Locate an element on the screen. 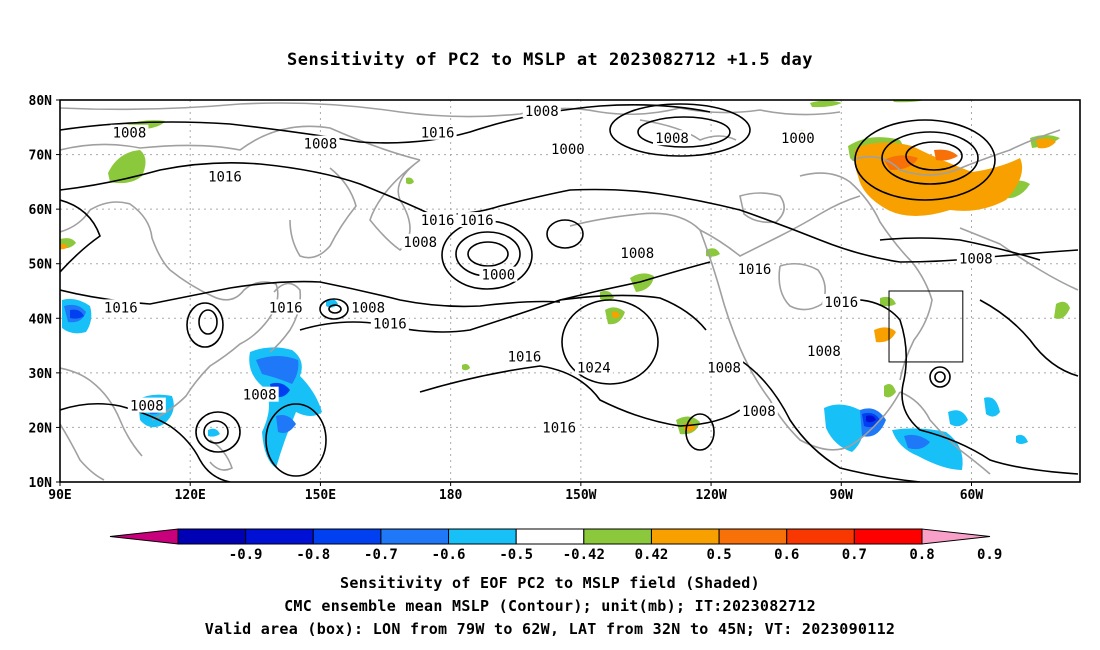  lat-label: 70N is located at coordinates (41, 156).